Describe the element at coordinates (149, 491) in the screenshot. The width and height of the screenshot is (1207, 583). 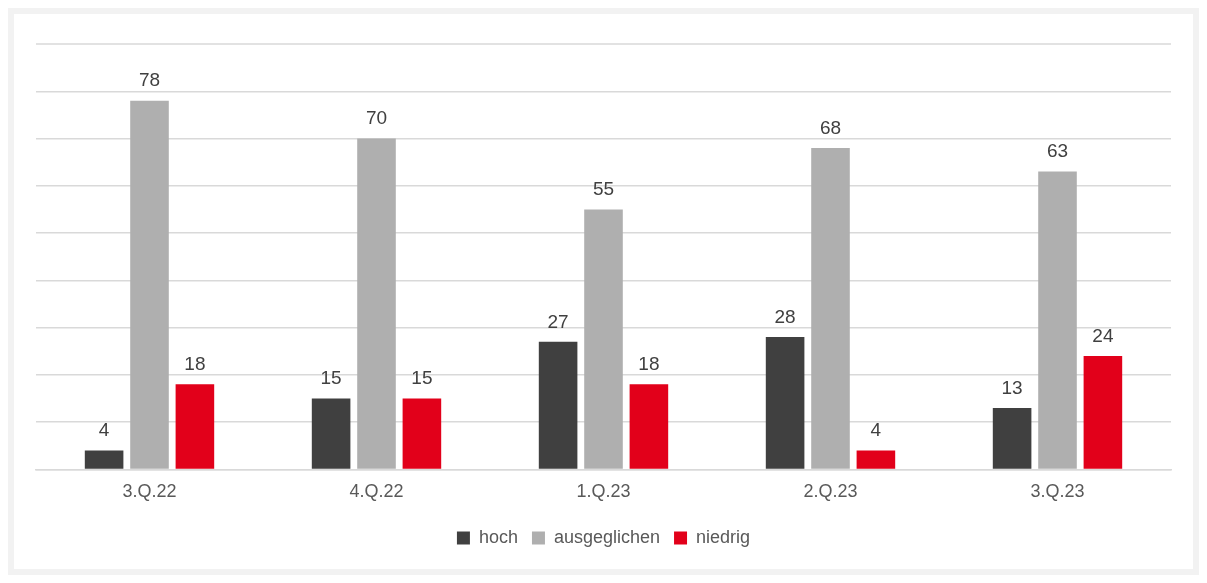
I see `x-tick-label: 3.Q.22` at that location.